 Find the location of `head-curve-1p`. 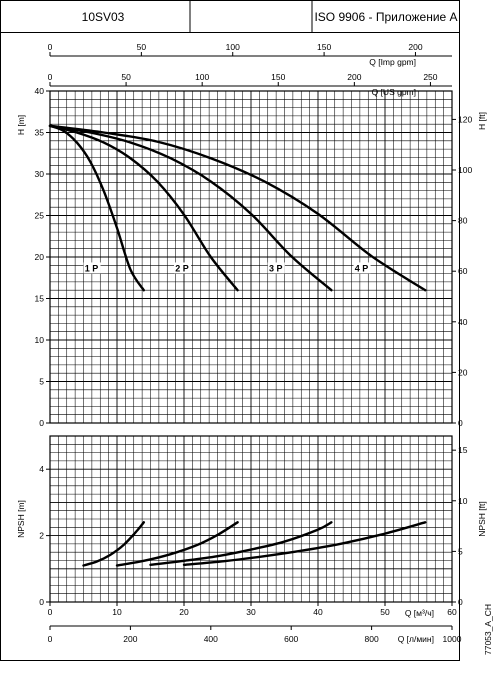

head-curve-1p is located at coordinates (96, 208).